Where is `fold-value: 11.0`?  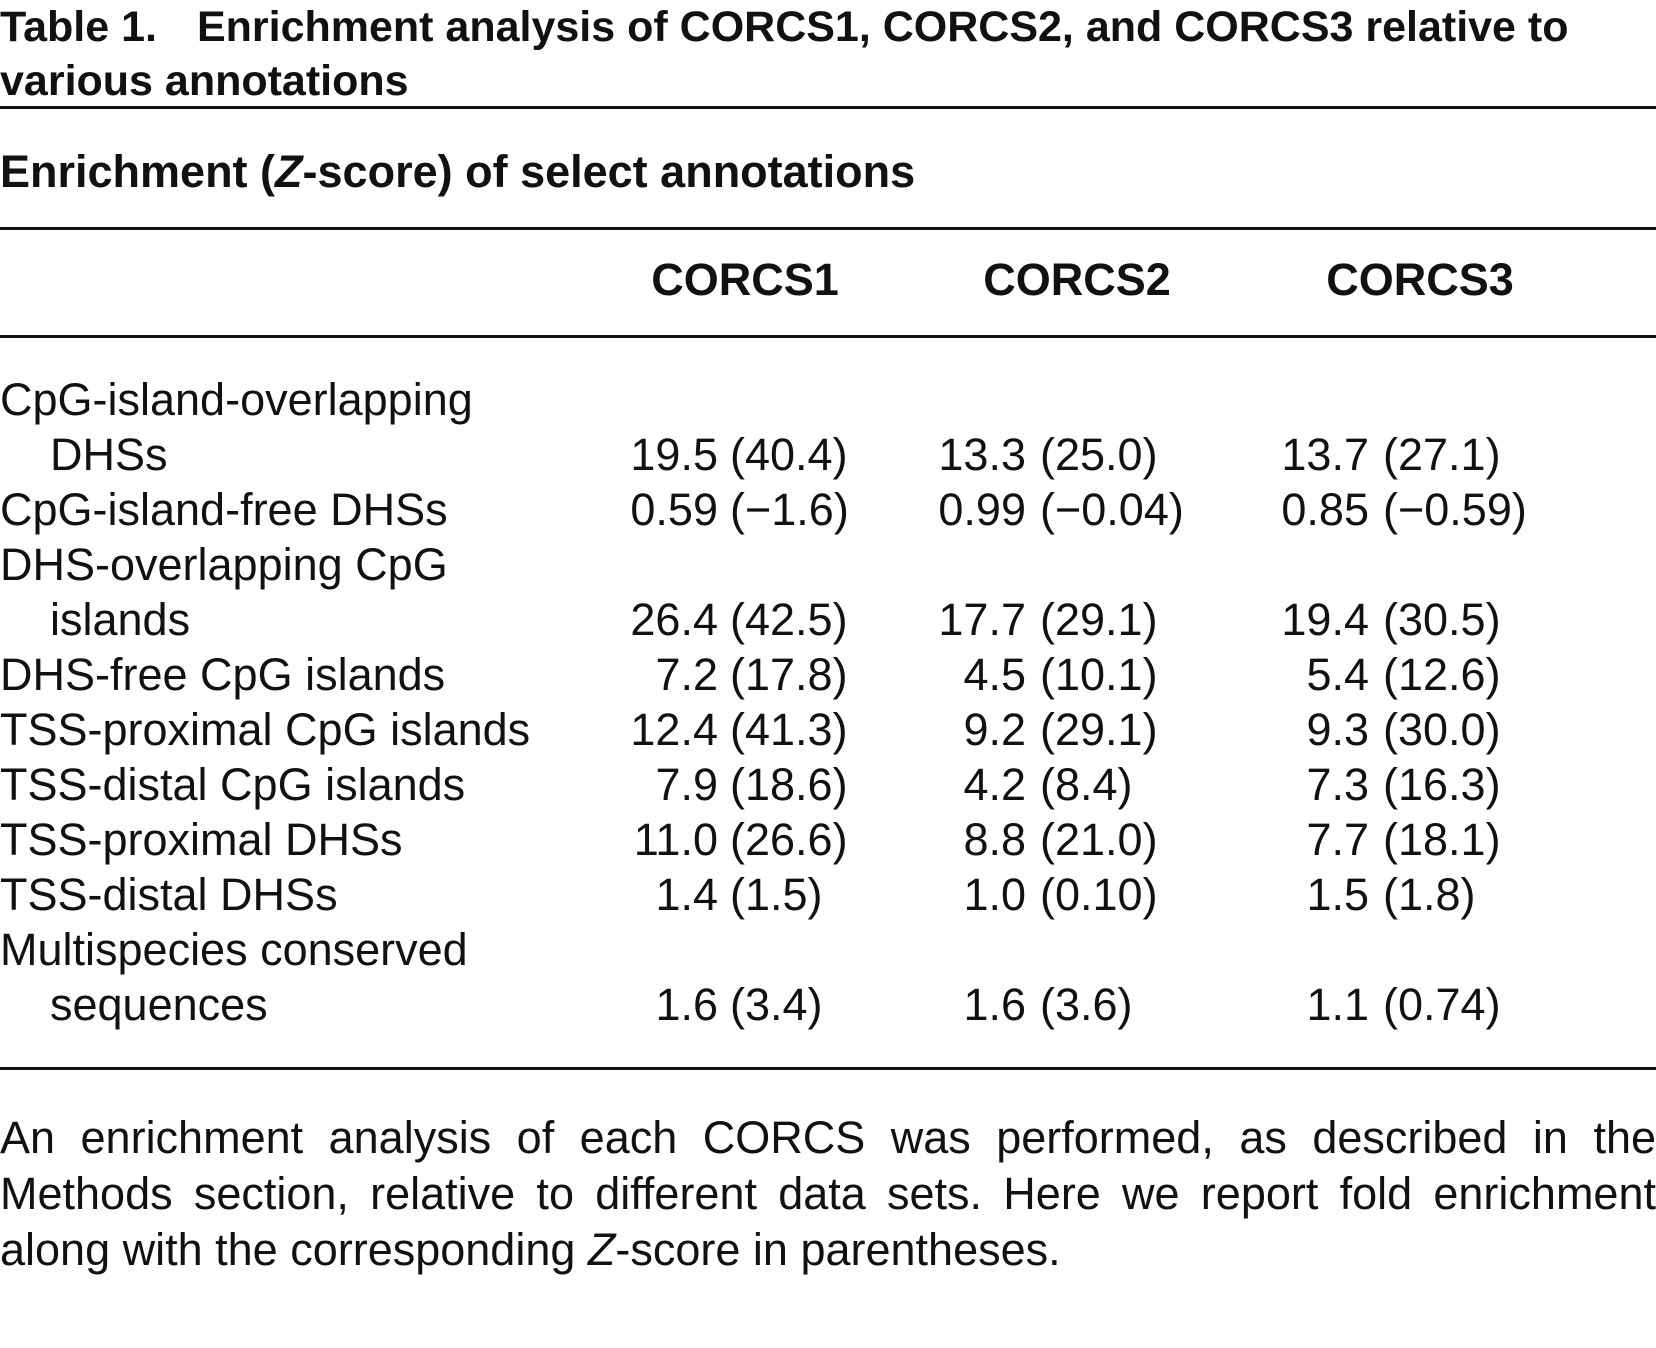
fold-value: 11.0 is located at coordinates (675, 839).